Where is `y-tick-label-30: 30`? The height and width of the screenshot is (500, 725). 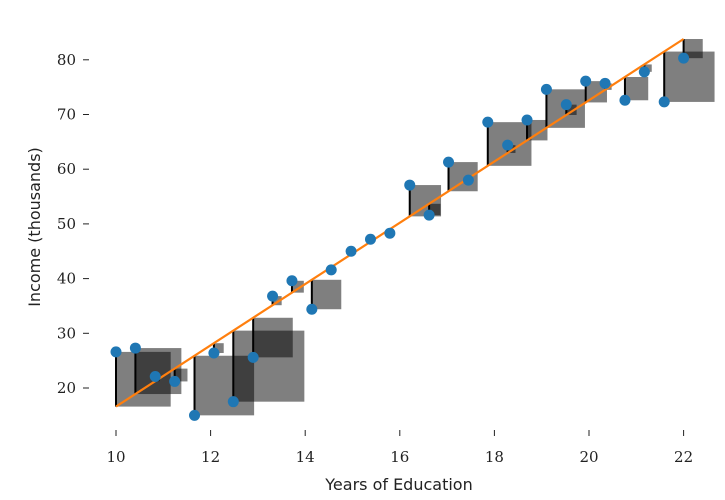
y-tick-label-30: 30 is located at coordinates (66, 333).